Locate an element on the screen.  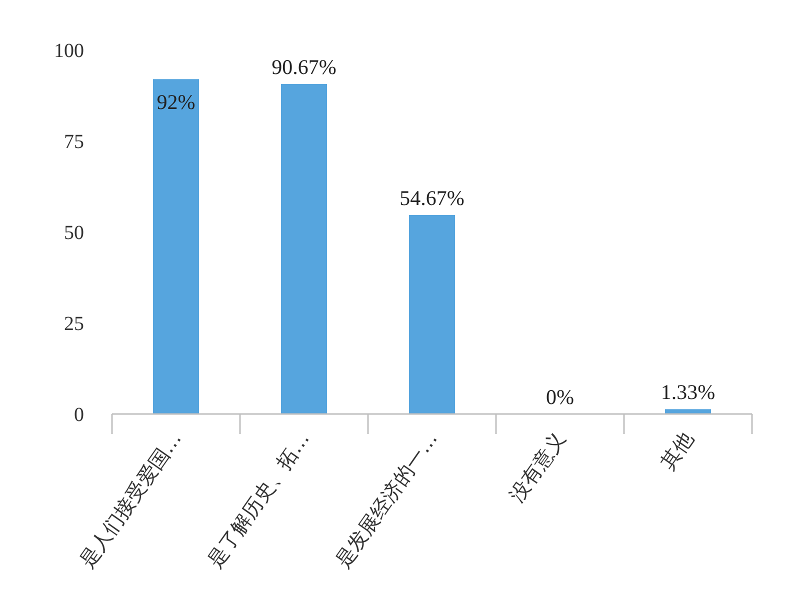
y-tick-label: 25 is located at coordinates (74, 324).